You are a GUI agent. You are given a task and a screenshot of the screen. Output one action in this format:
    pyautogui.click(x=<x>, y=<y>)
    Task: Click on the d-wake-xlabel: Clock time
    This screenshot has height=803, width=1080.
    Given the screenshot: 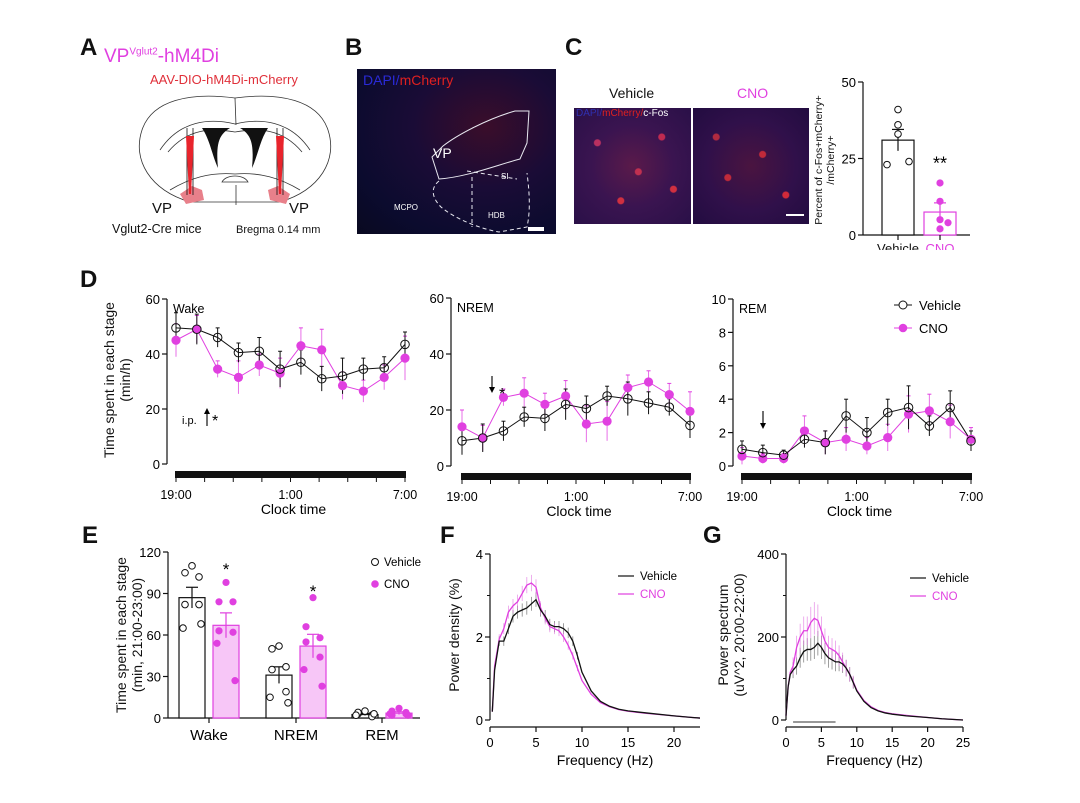 What is the action you would take?
    pyautogui.click(x=294, y=509)
    